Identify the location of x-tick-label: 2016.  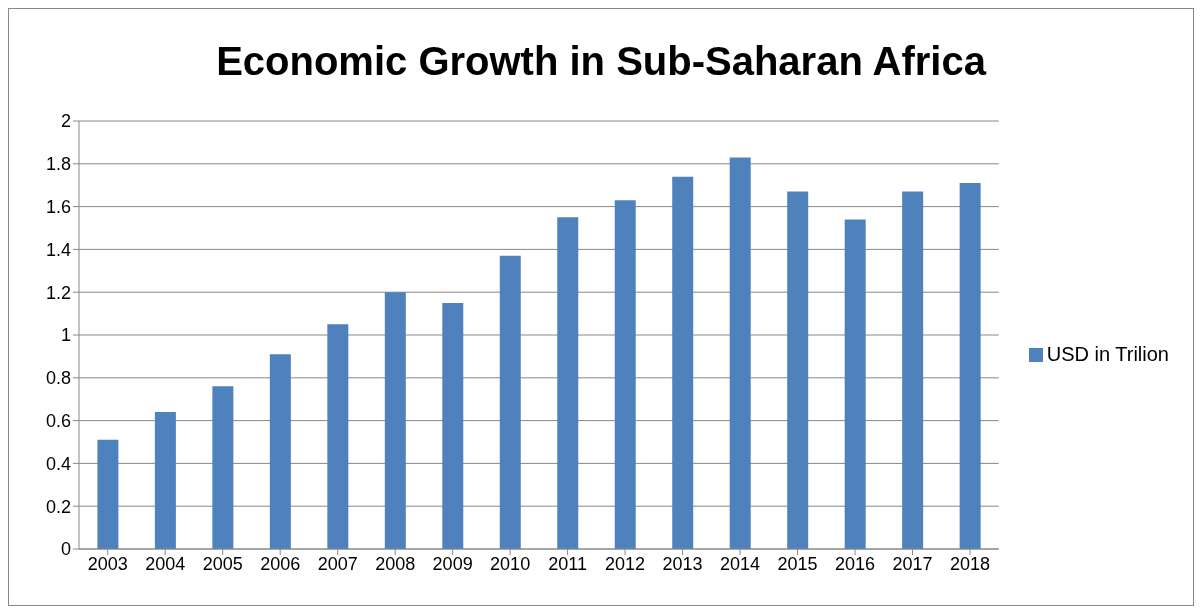
(855, 563).